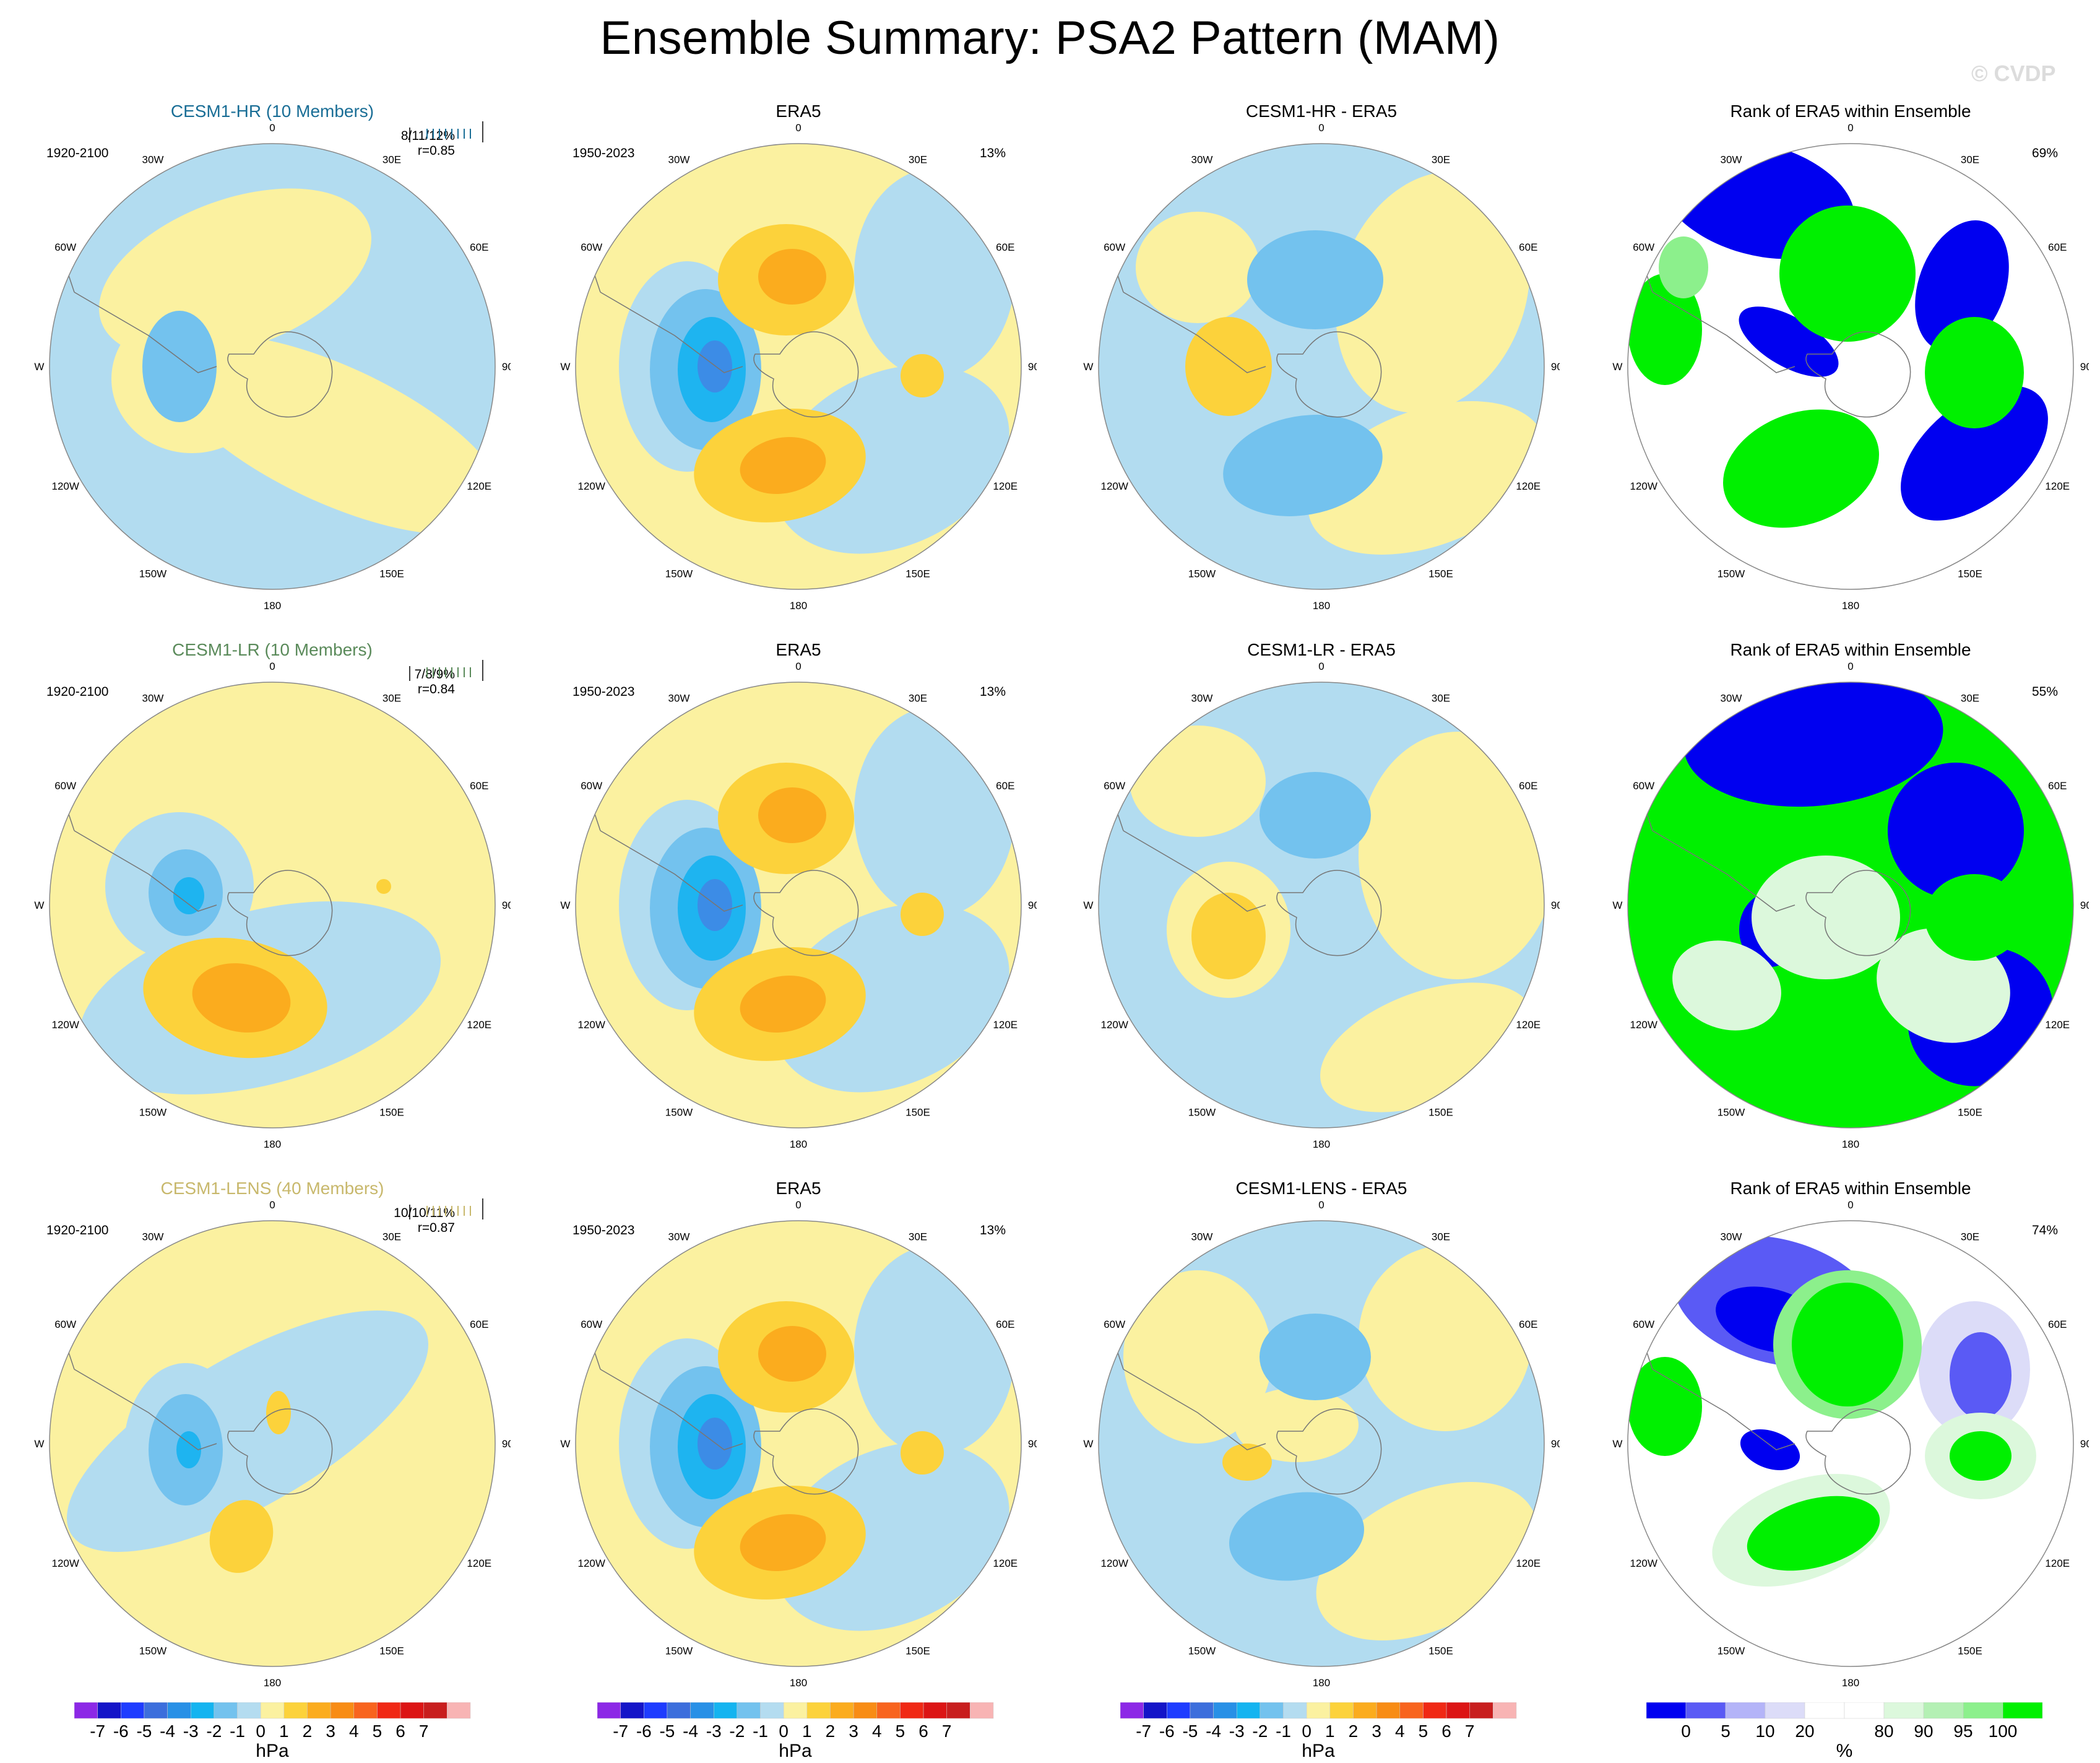 The height and width of the screenshot is (1763, 2100). Describe the element at coordinates (144, 1731) in the screenshot. I see `colorbar-tick-label: -5` at that location.